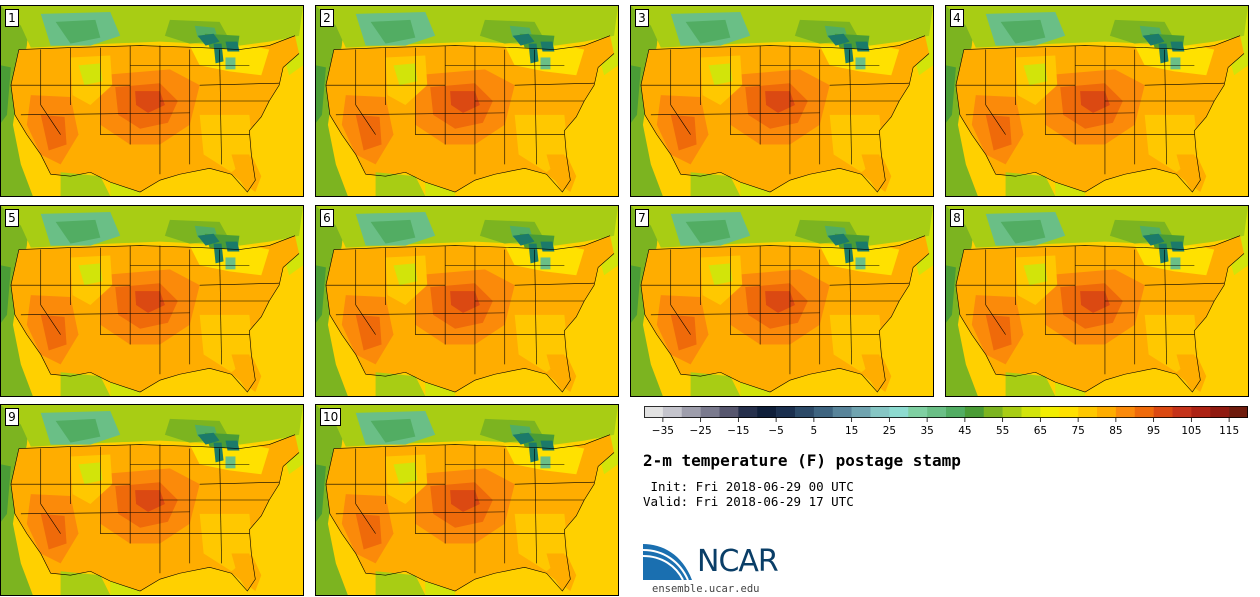 This screenshot has width=1260, height=597. Describe the element at coordinates (642, 18) in the screenshot. I see `panel-number: 3` at that location.